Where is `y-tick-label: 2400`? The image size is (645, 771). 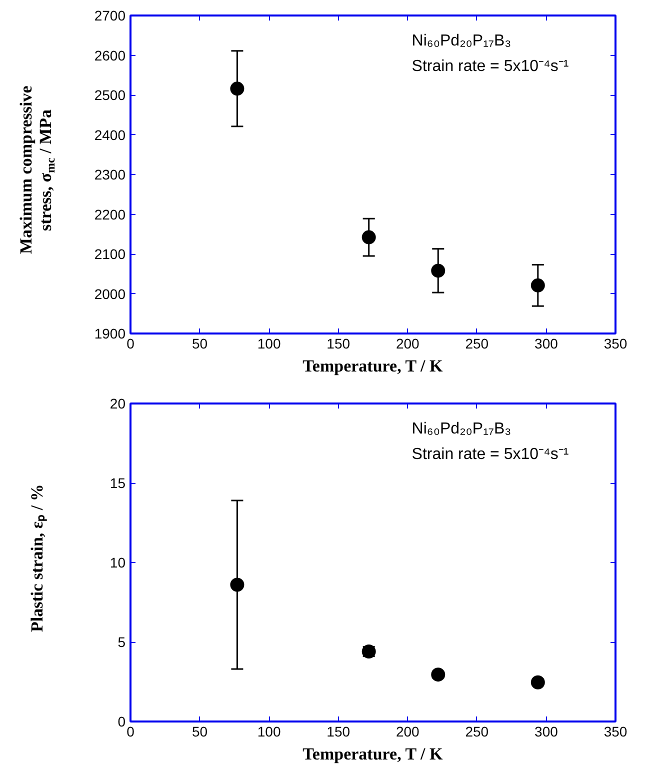 y-tick-label: 2400 is located at coordinates (110, 134).